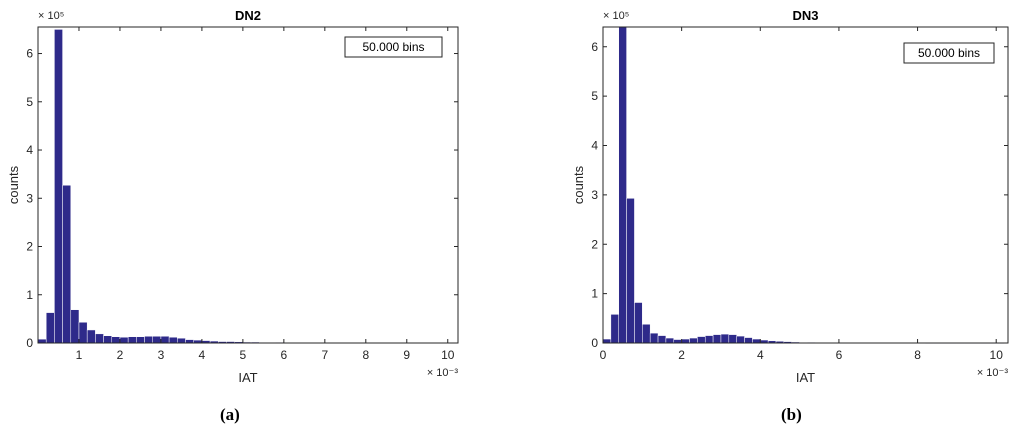 The image size is (1024, 435). Describe the element at coordinates (243, 355) in the screenshot. I see `x-tick-label: 5` at that location.